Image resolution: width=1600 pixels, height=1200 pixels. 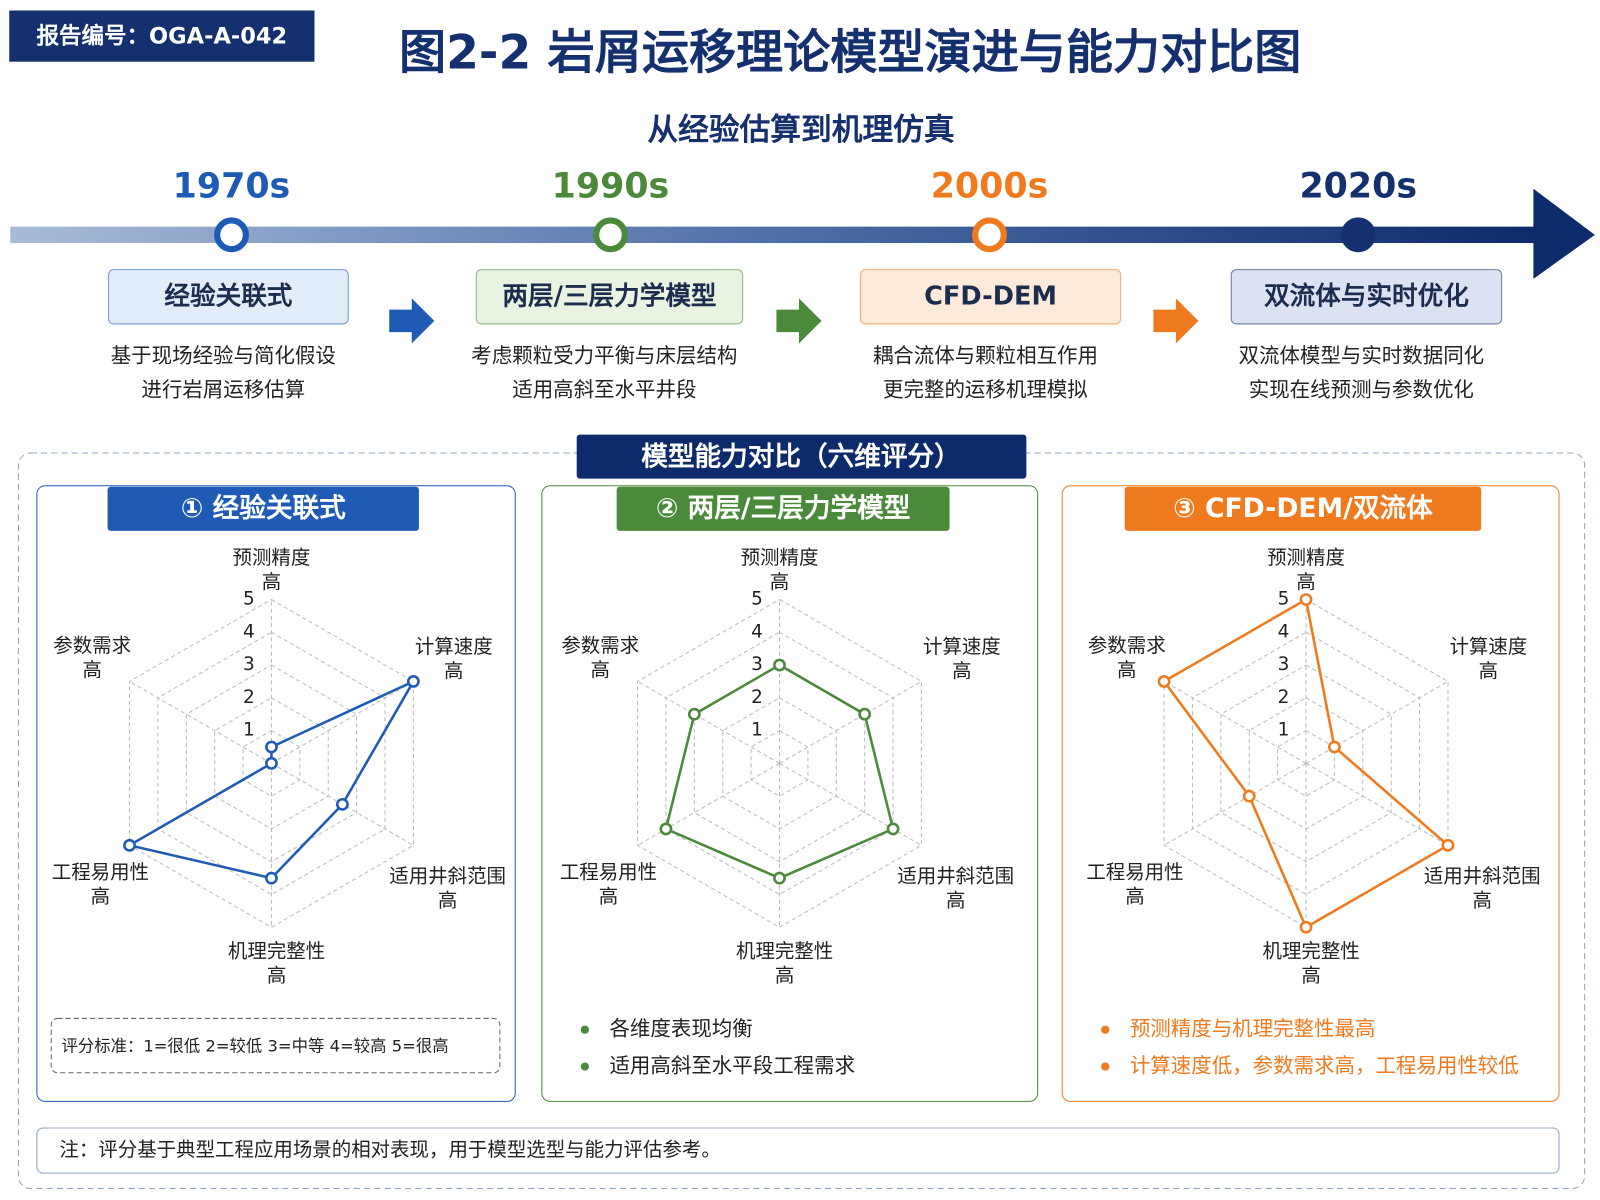 I want to click on panel-title: ③ CFD-DEM/双流体, so click(x=1303, y=508).